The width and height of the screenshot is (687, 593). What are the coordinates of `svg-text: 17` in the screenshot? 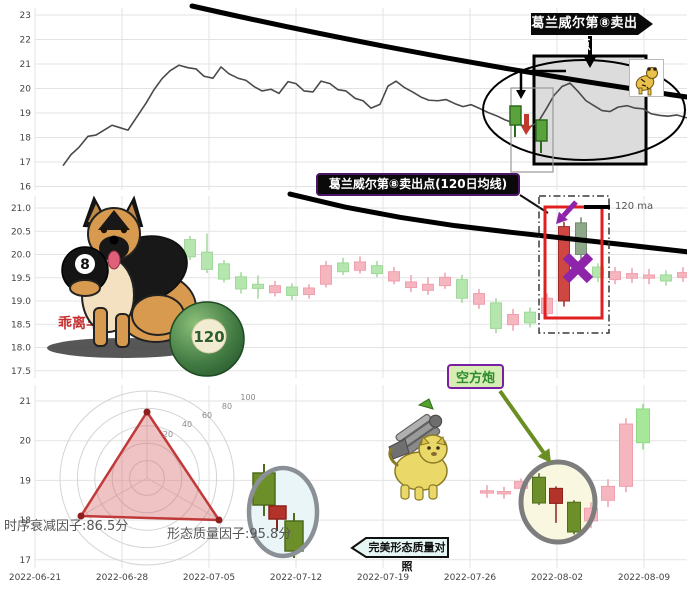 It's located at (25, 561).